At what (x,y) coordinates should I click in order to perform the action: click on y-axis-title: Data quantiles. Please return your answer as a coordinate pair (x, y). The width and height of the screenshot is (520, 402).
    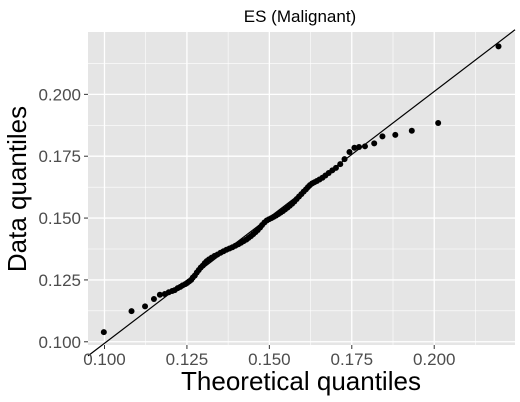
    Looking at the image, I should click on (17, 189).